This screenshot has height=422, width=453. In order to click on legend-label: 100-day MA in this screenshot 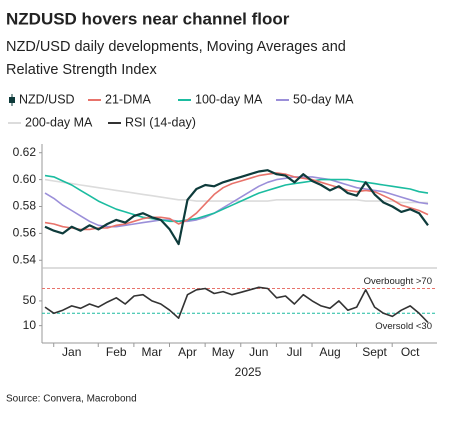, I will do `click(229, 99)`.